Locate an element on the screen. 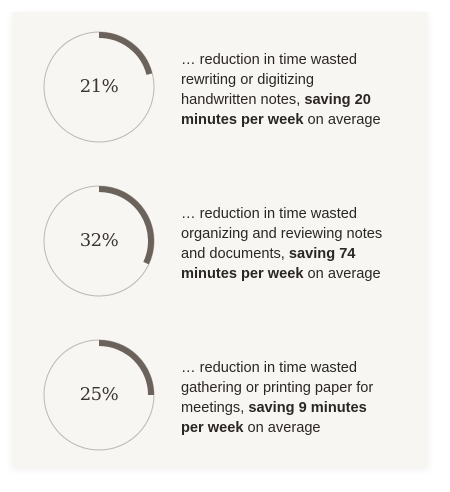 Image resolution: width=450 pixels, height=492 pixels. stat-text-bold: saving 74 minutes per week is located at coordinates (268, 264).